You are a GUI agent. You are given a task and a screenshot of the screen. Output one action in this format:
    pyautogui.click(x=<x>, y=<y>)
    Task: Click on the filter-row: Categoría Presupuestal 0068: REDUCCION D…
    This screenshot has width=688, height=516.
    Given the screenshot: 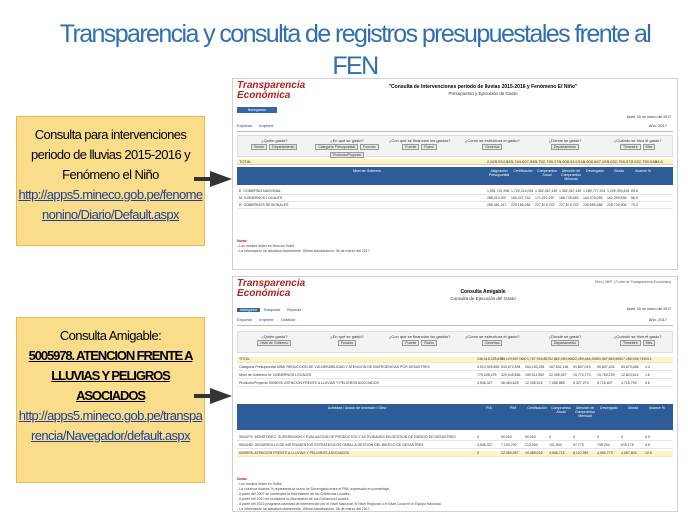 What is the action you would take?
    pyautogui.click(x=455, y=368)
    